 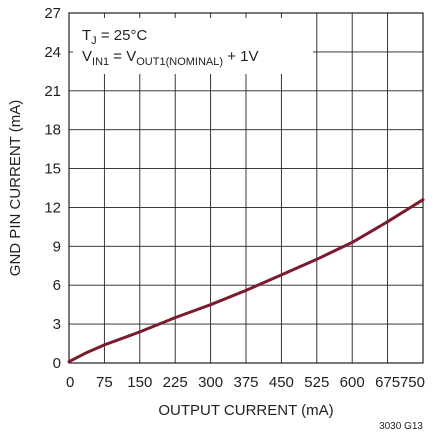 What do you see at coordinates (170, 58) in the screenshot?
I see `annotation-input-voltage: VIN1 = VOUT1(NOMINAL) + 1V` at bounding box center [170, 58].